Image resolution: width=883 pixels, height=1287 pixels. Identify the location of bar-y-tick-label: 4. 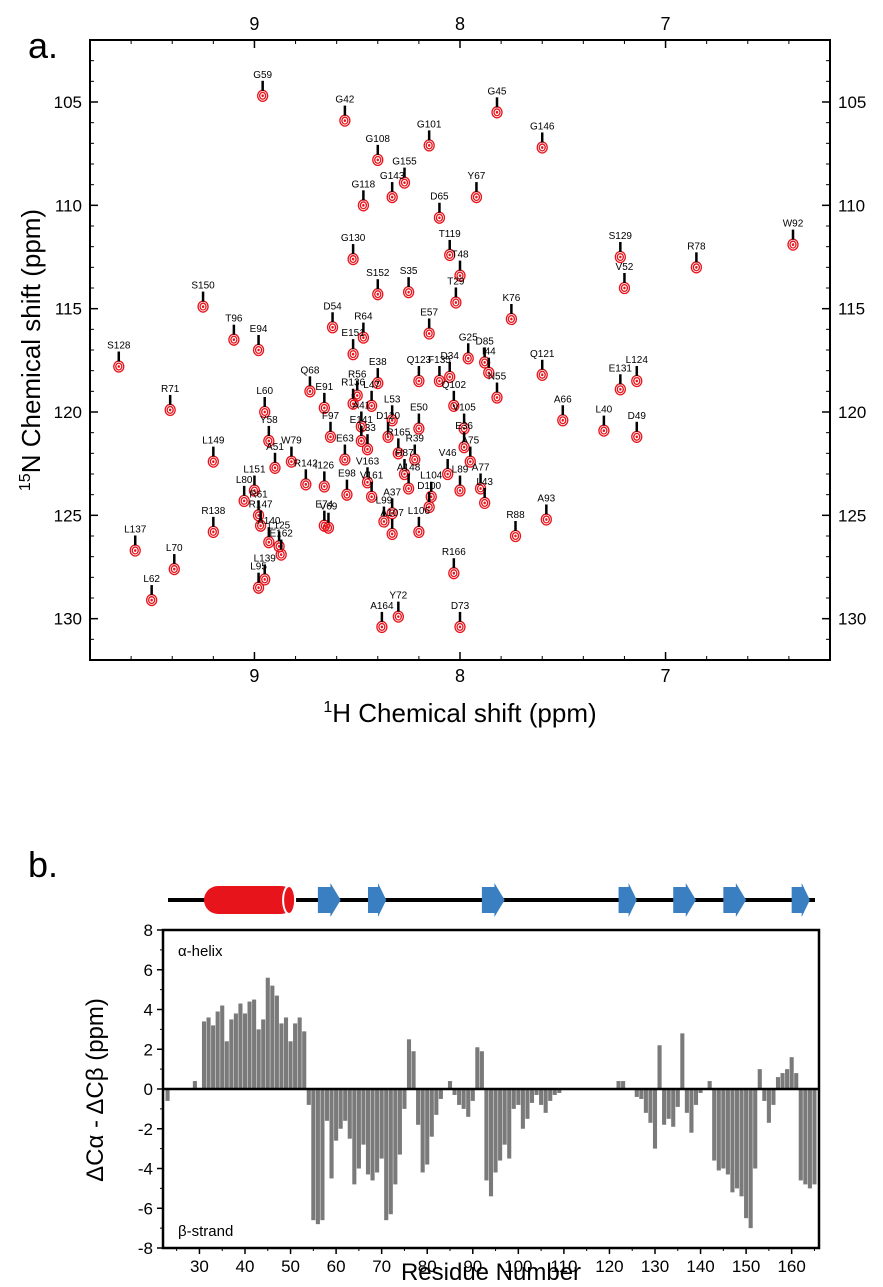
(148, 1010).